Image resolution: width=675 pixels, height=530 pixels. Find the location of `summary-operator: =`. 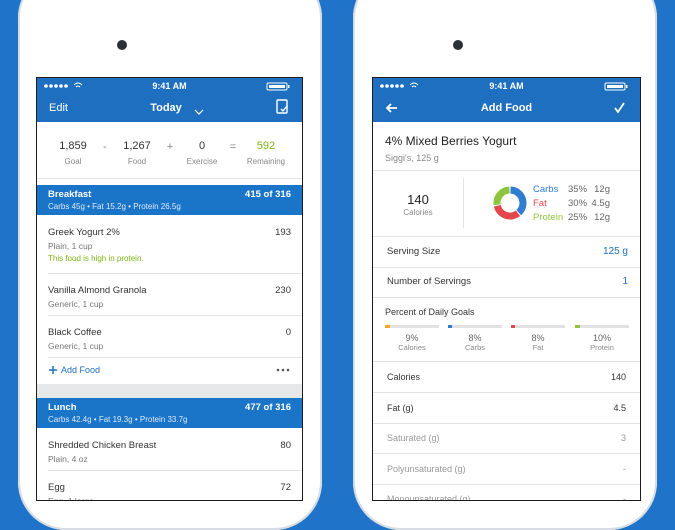

summary-operator: = is located at coordinates (233, 147).